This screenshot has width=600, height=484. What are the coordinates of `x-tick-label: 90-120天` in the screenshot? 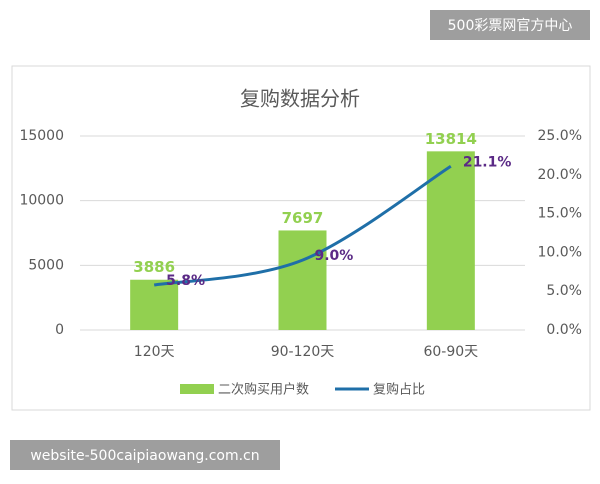 It's located at (303, 352).